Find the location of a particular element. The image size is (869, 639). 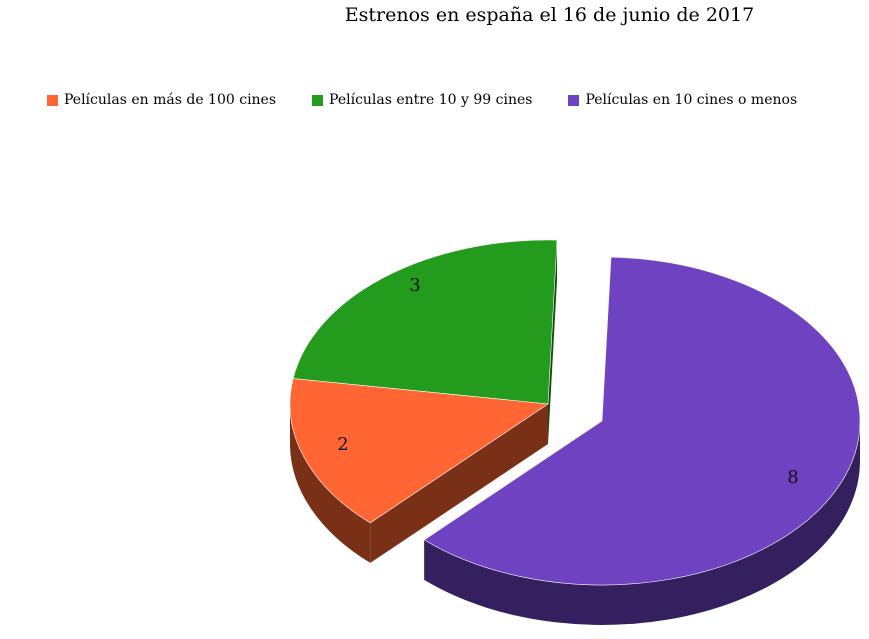

data-label-more-100: 2 is located at coordinates (342, 444).